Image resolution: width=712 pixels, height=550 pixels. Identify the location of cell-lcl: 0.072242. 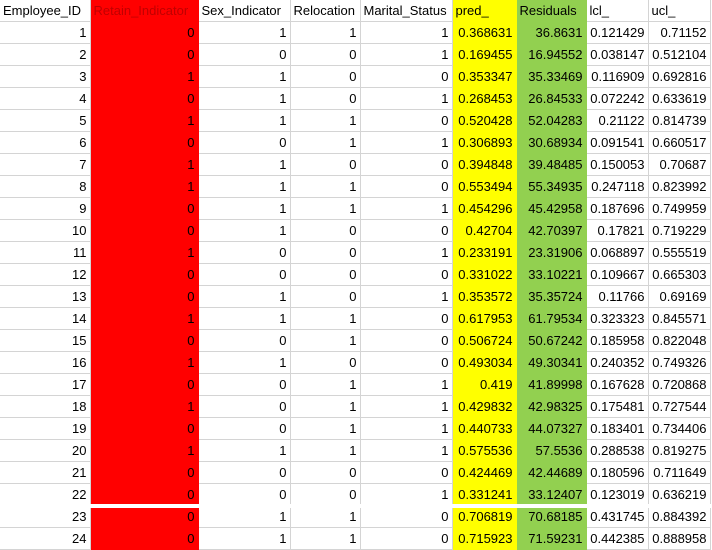
(617, 98).